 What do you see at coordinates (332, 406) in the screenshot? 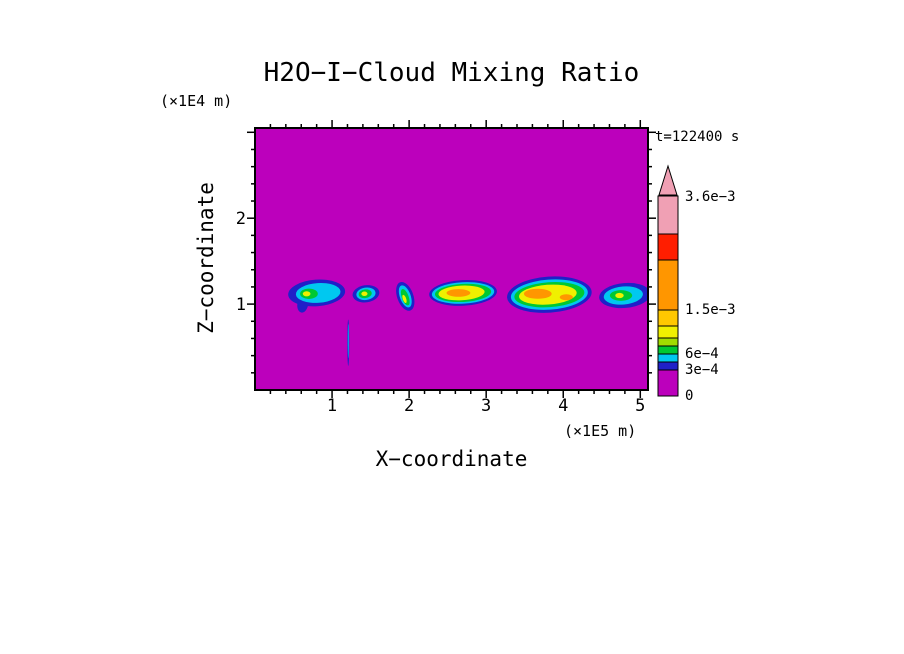
I see `x-tick-label: 1` at bounding box center [332, 406].